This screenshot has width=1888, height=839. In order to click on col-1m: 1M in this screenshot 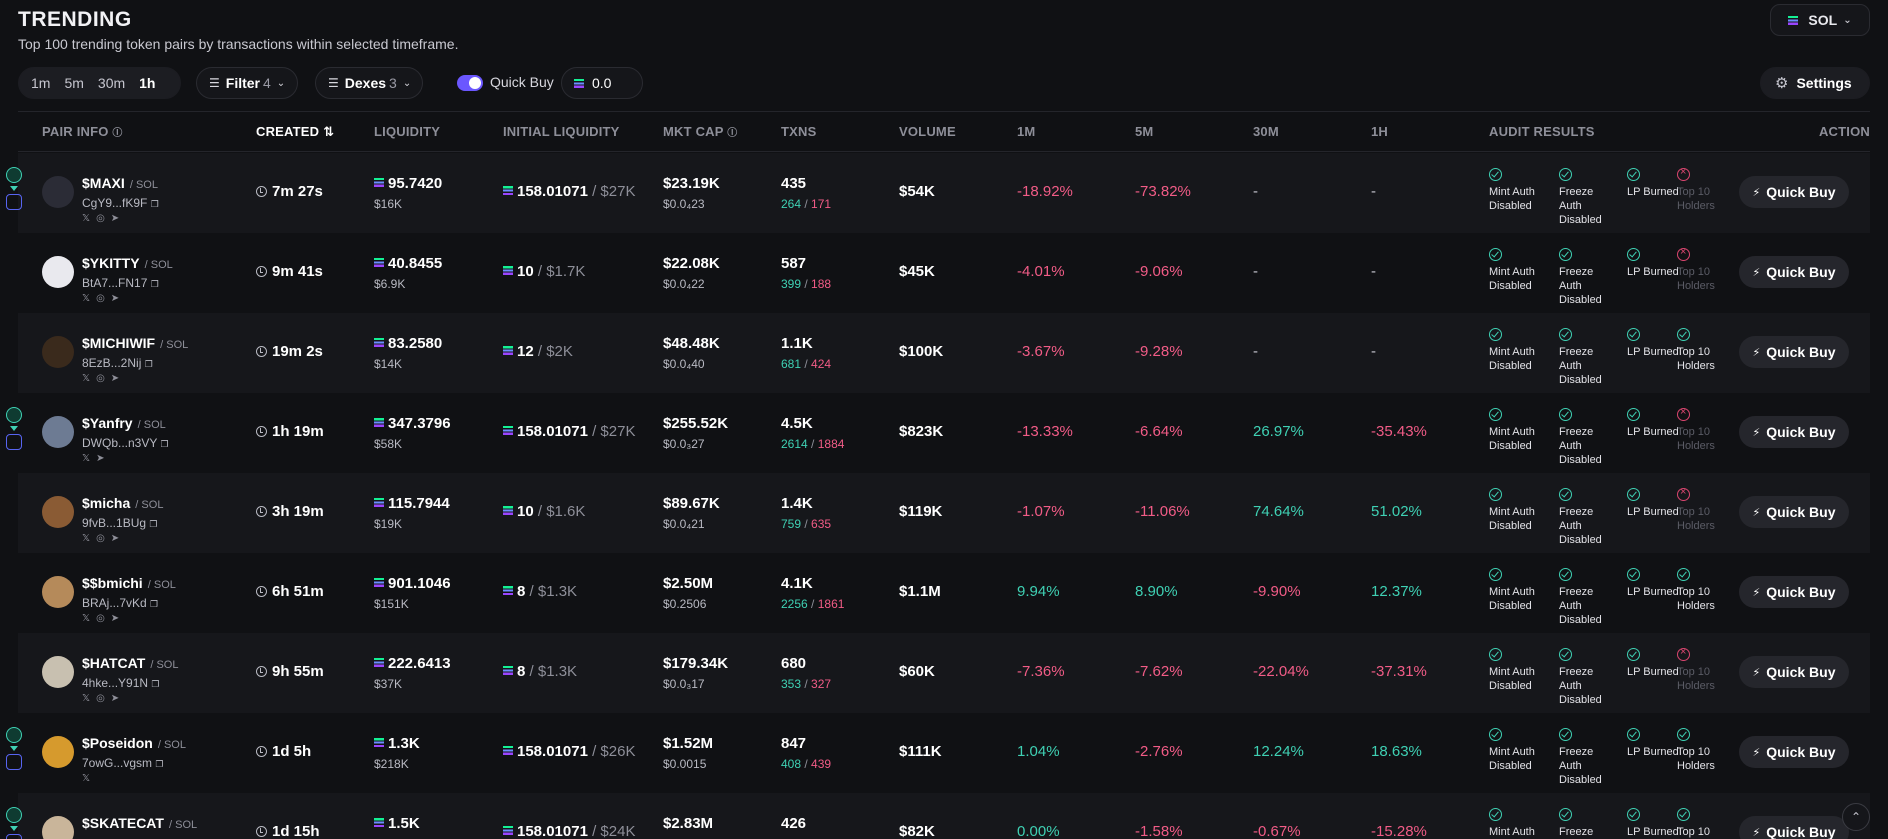, I will do `click(1026, 131)`.